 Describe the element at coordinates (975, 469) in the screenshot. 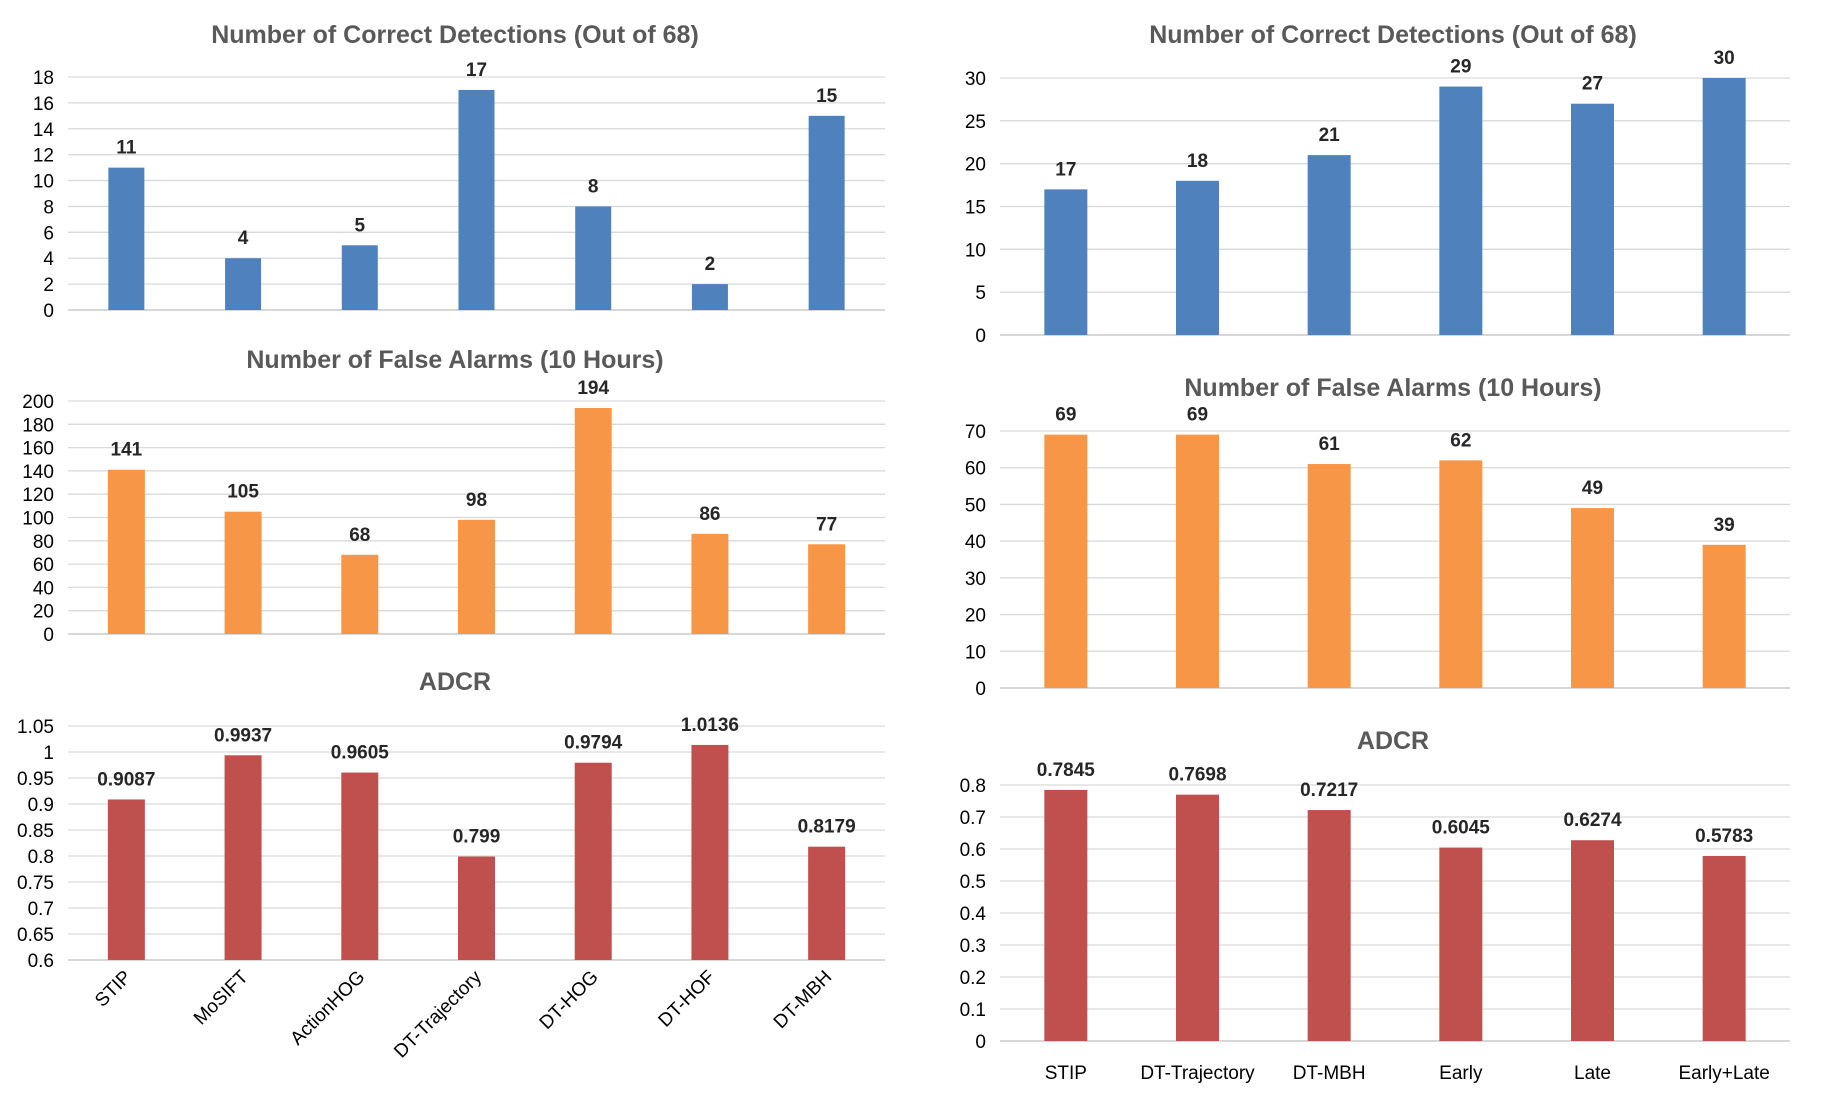

I see `y-tick-label: 60` at that location.